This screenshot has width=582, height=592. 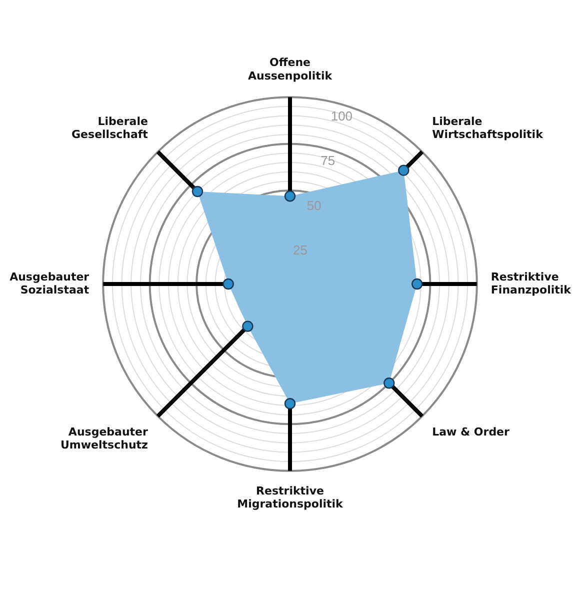 I want to click on y-tick-label: 100, so click(x=341, y=116).